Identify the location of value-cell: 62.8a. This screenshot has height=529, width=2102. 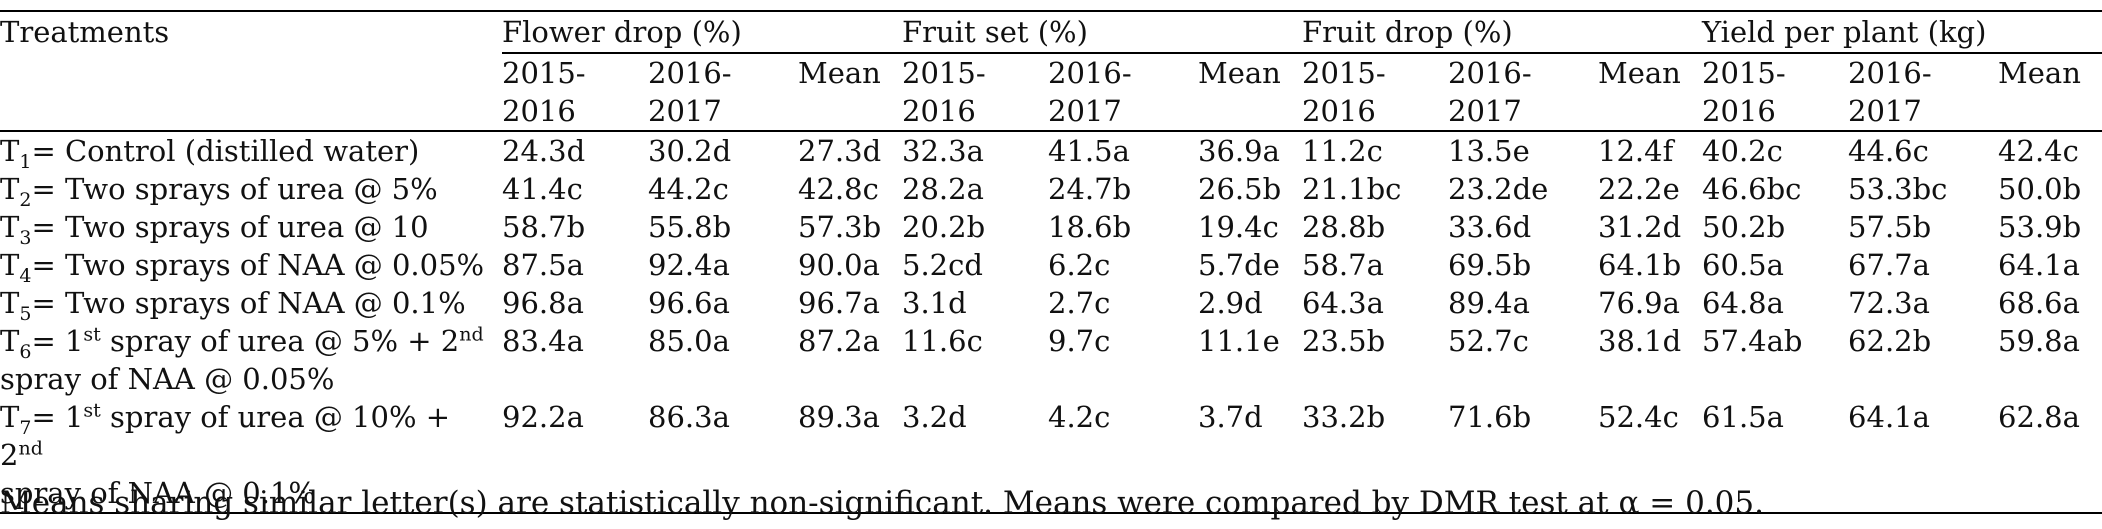
(2050, 456).